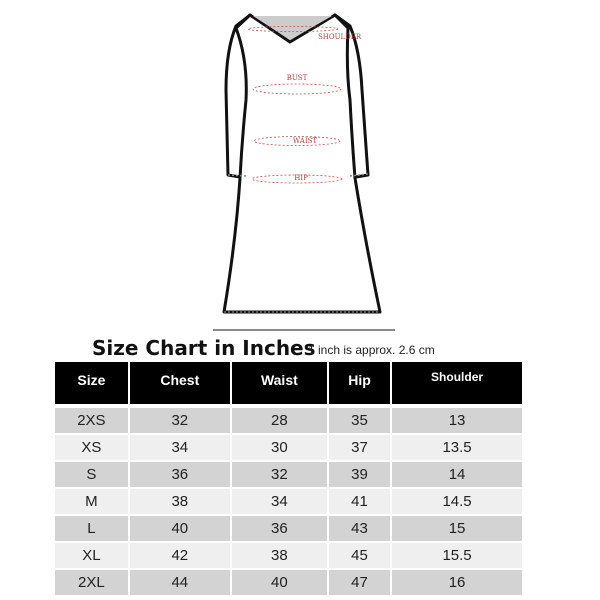  What do you see at coordinates (92, 555) in the screenshot?
I see `cell-size: XL` at bounding box center [92, 555].